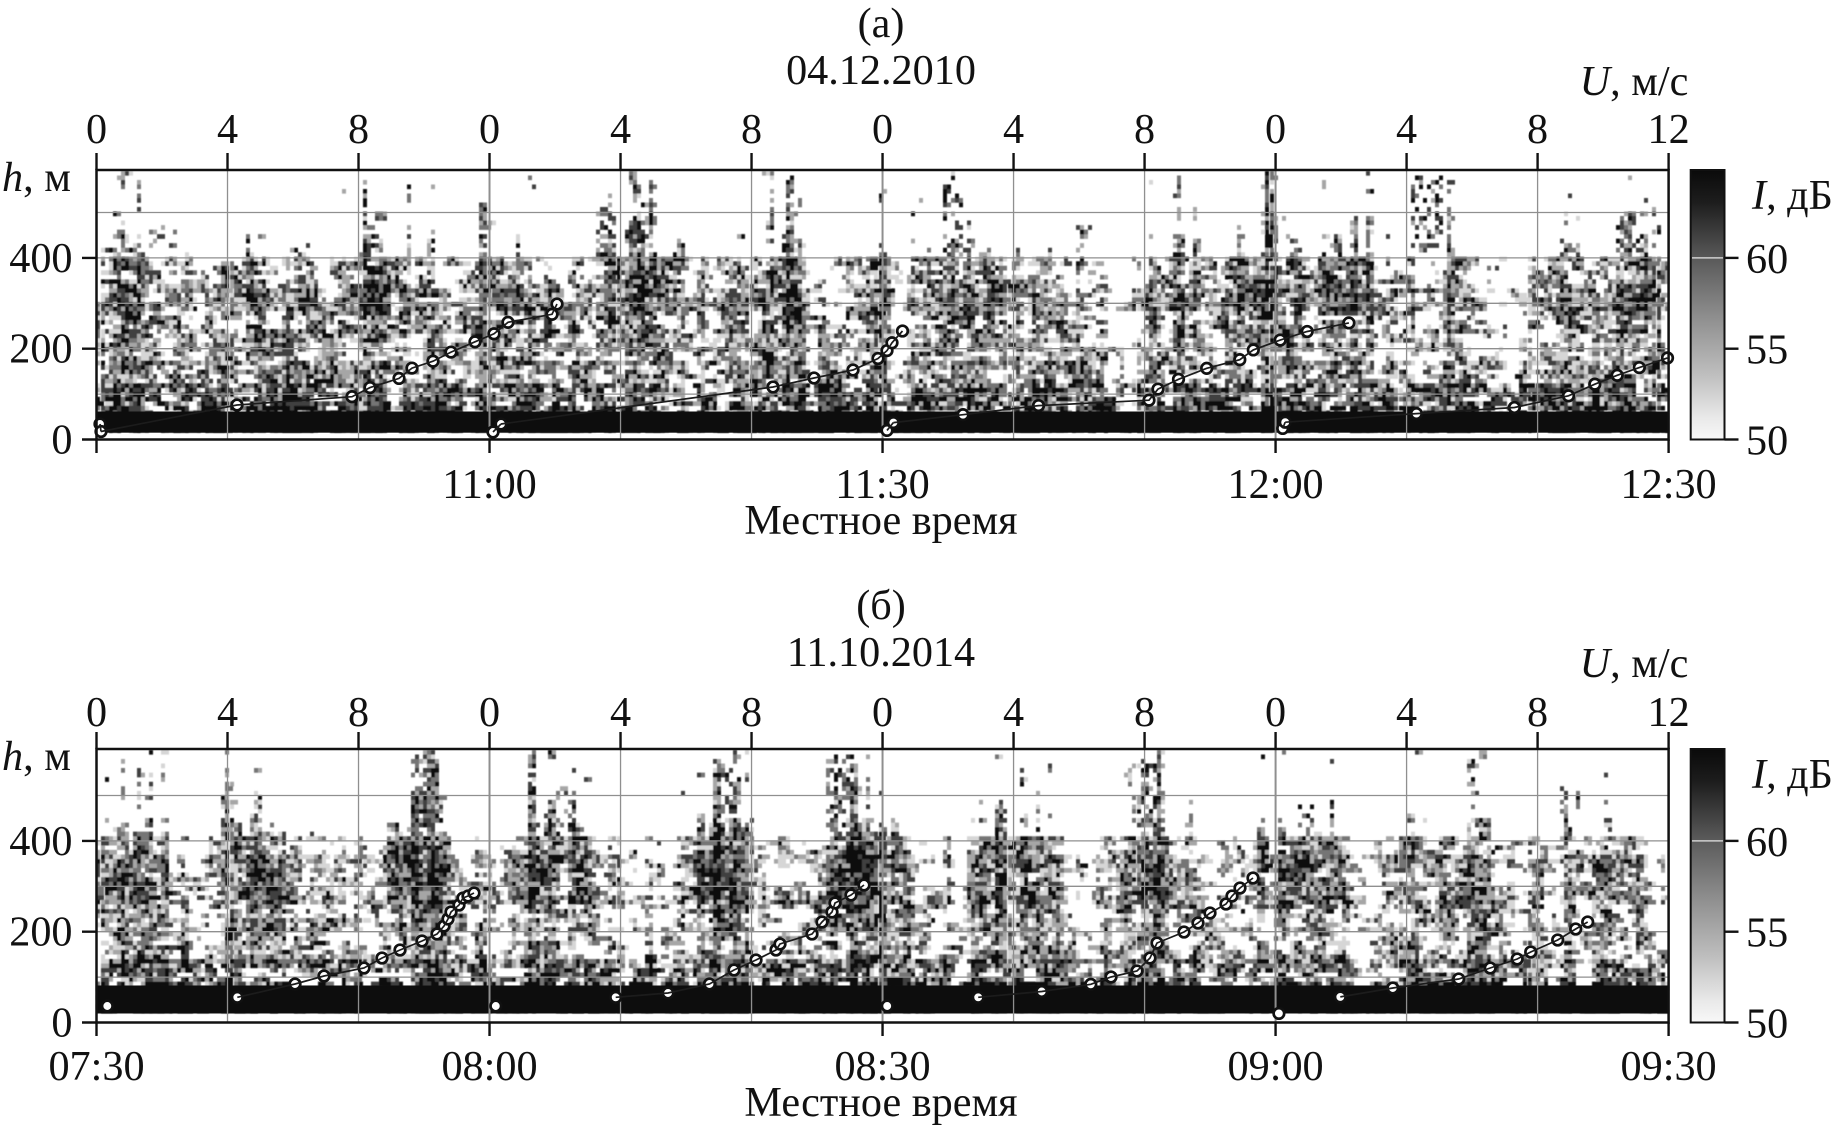 Image resolution: width=1835 pixels, height=1143 pixels. Describe the element at coordinates (881, 70) in the screenshot. I see `svg-text: 04.12.2010` at that location.